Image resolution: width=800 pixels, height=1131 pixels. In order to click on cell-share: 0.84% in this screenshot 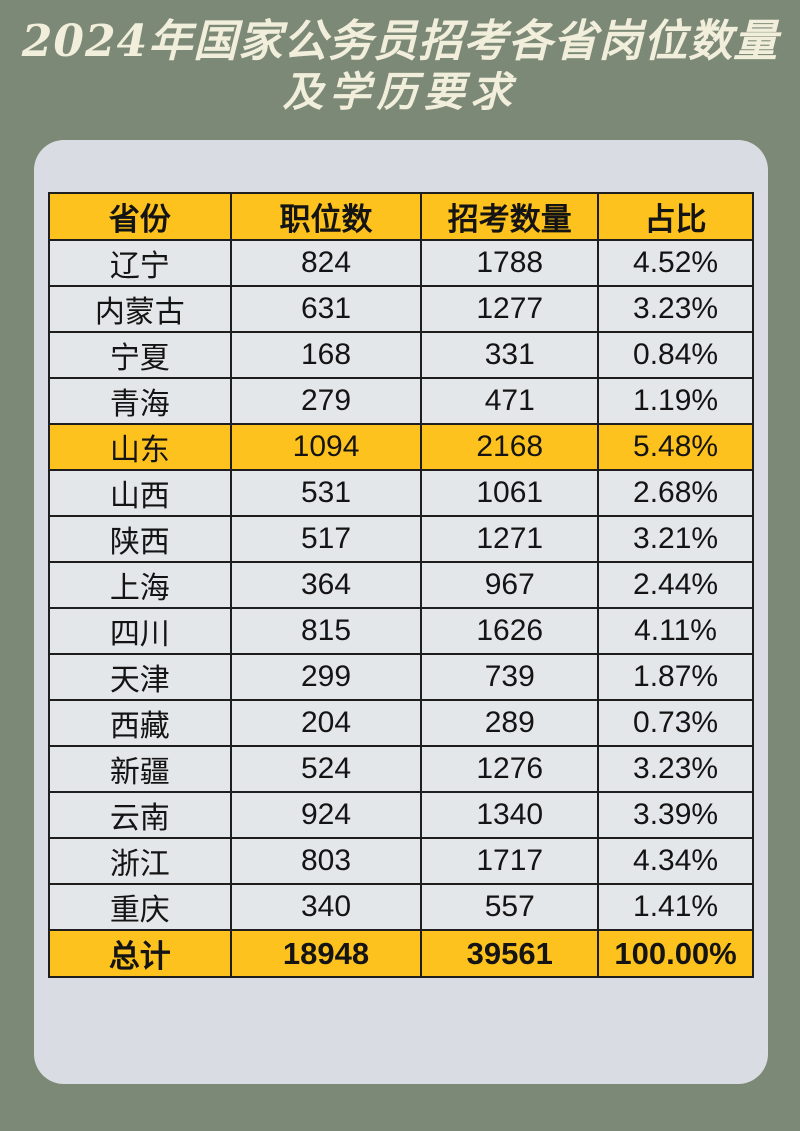, I will do `click(675, 355)`.